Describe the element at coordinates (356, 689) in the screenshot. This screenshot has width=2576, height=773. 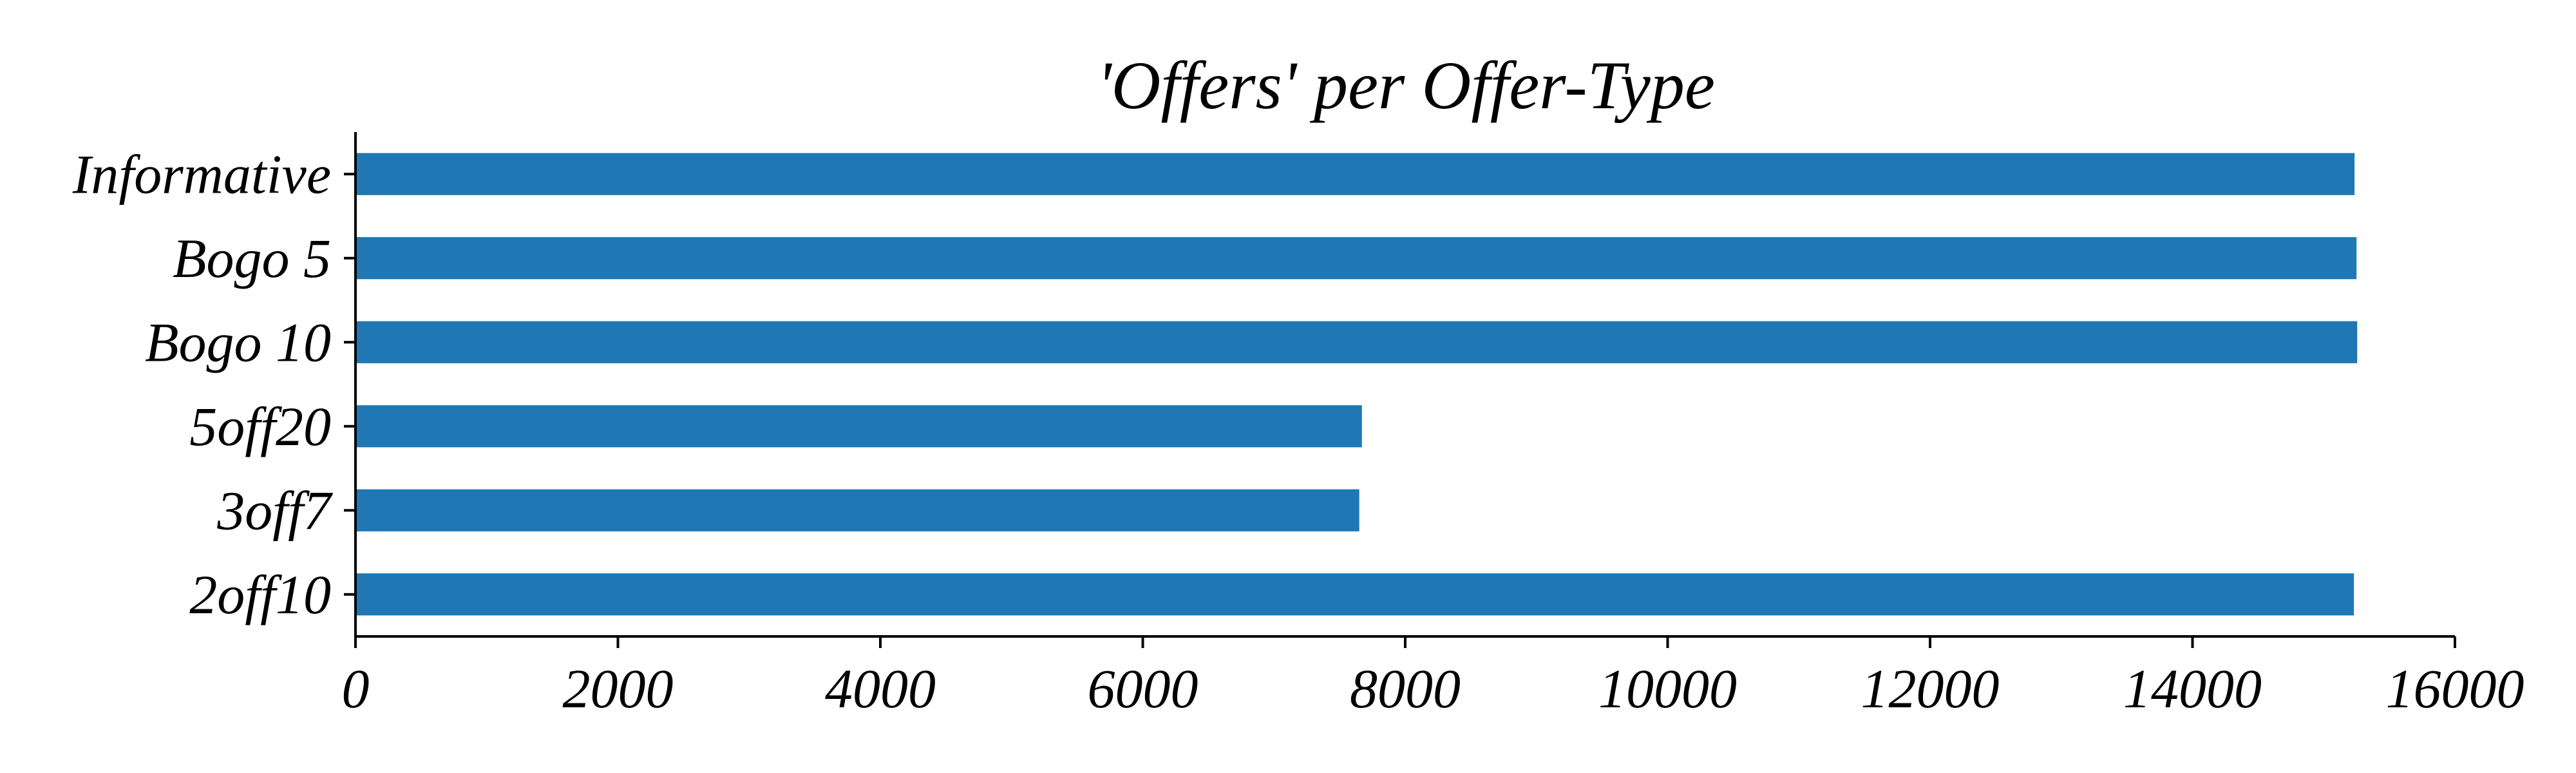
I see `x-tick-label-0: 0` at that location.